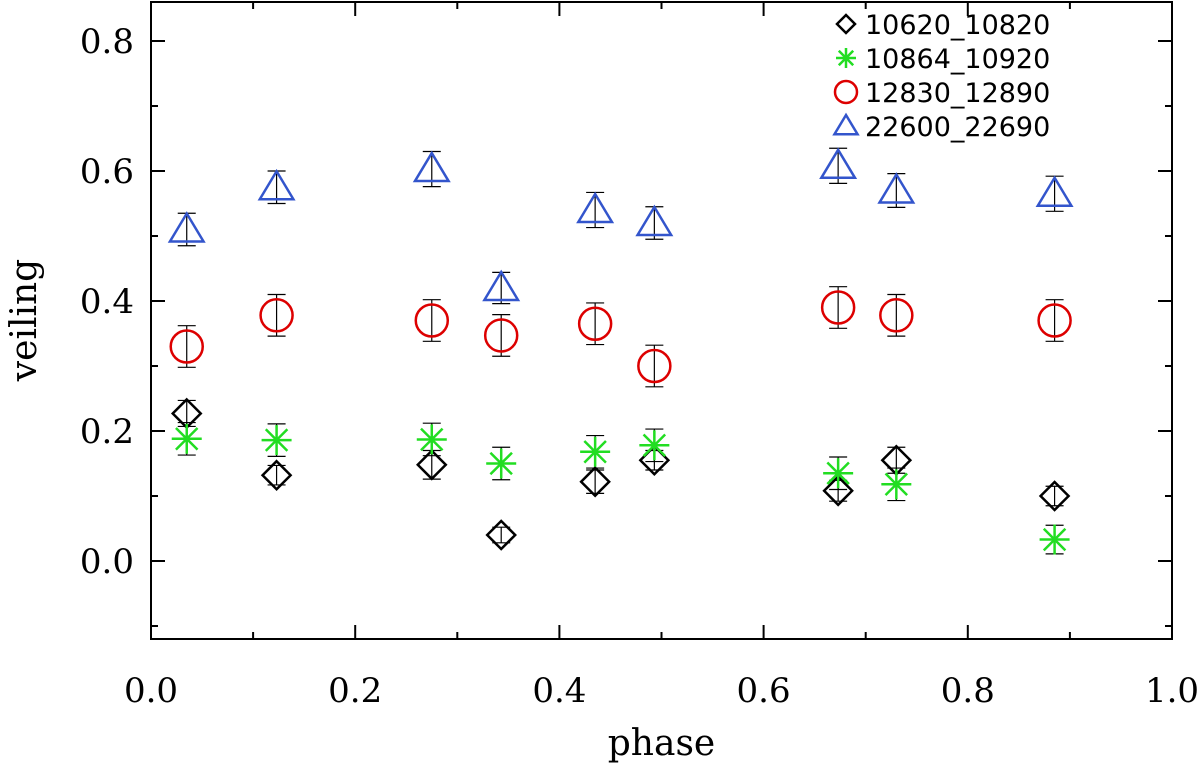  I want to click on y-tick-label: 0.0, so click(107, 562).